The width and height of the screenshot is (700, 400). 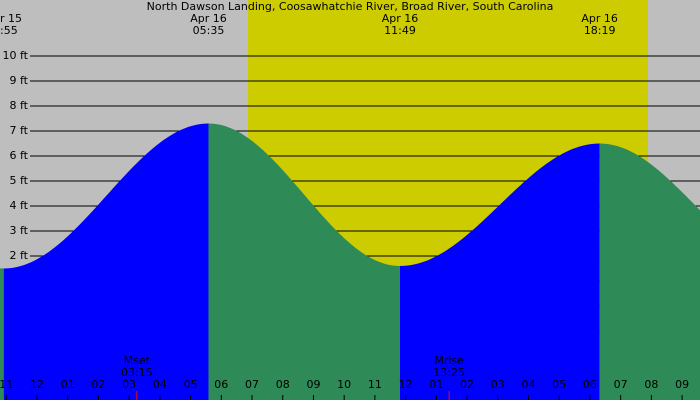 I want to click on y-tick-label: 10 ft, so click(x=16, y=55).